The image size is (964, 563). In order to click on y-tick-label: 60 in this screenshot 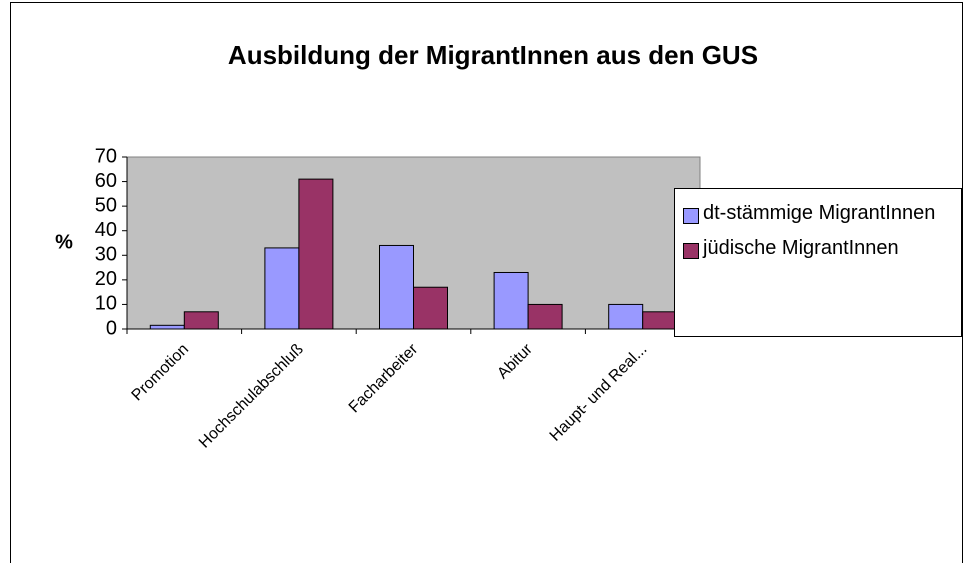, I will do `click(106, 181)`.